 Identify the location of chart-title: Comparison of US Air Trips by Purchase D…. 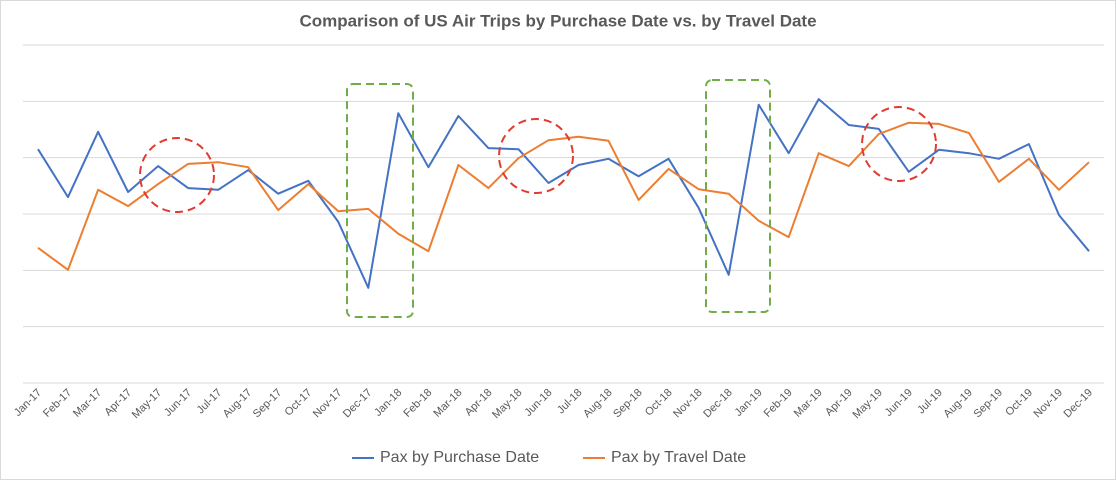
(557, 20).